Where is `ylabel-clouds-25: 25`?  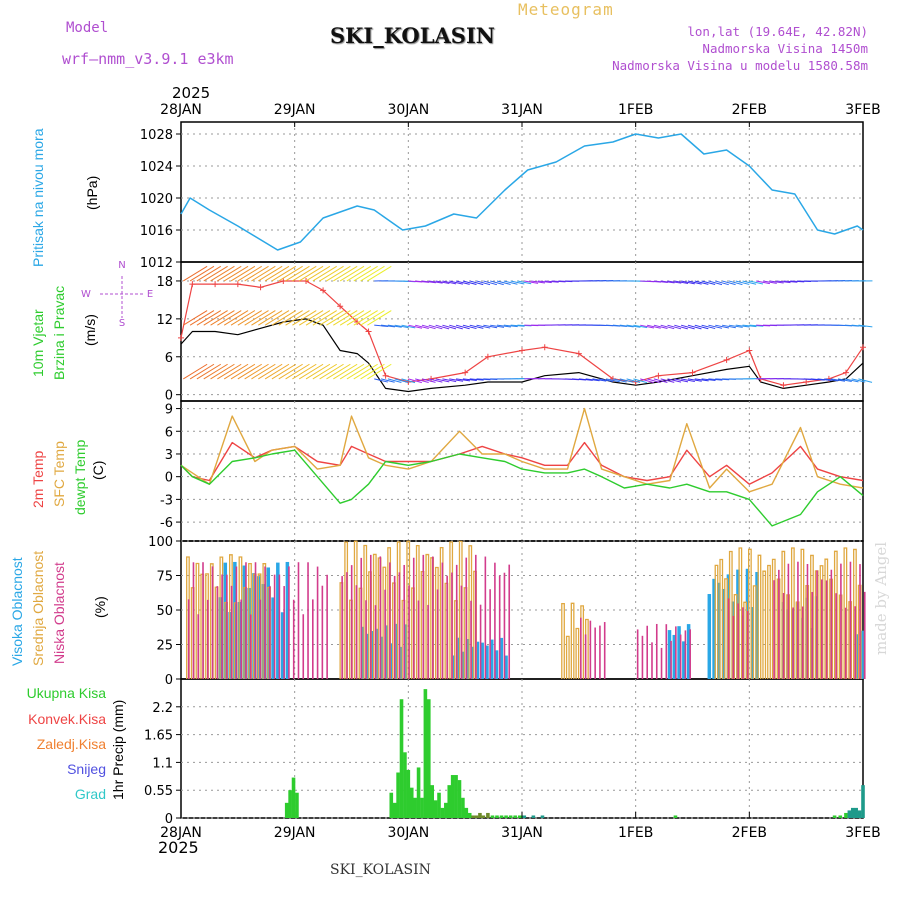 ylabel-clouds-25: 25 is located at coordinates (164, 646).